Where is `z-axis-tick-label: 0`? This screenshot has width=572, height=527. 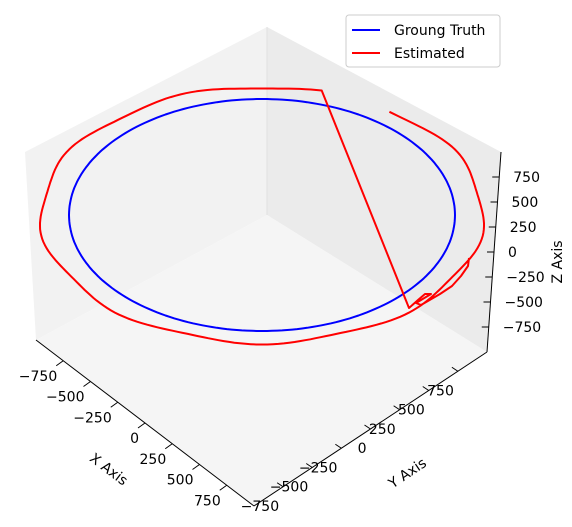
z-axis-tick-label: 0 is located at coordinates (512, 253).